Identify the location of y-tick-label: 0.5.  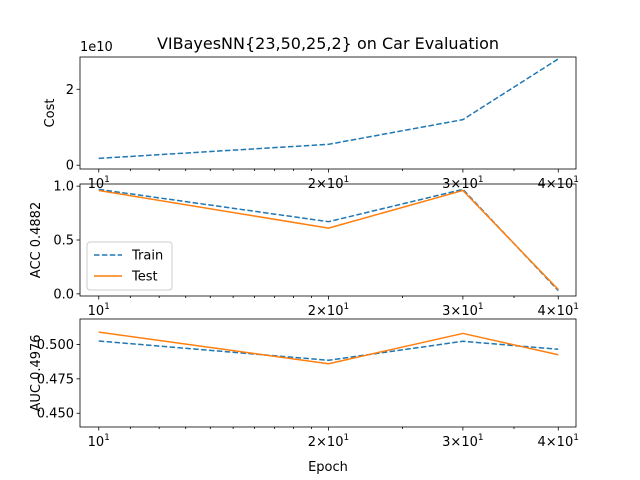
(63, 241).